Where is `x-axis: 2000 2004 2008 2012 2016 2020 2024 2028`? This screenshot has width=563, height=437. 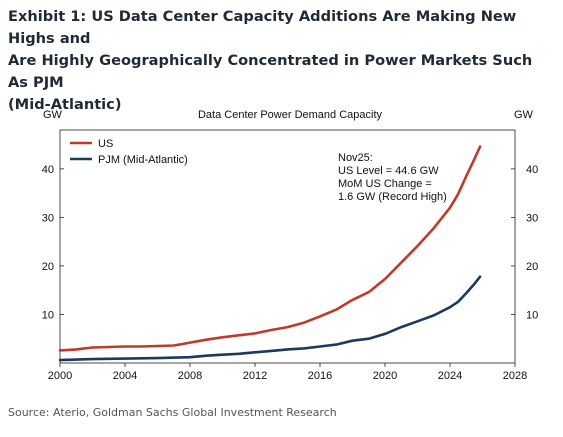
x-axis: 2000 2004 2008 2012 2016 2020 2024 2028 is located at coordinates (287, 372).